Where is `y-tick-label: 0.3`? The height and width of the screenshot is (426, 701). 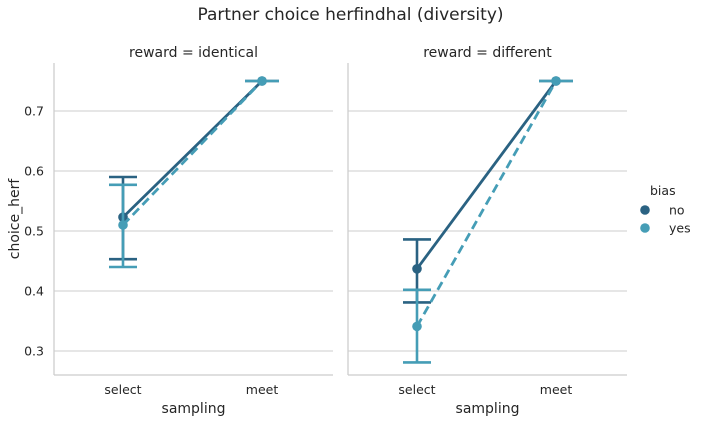
y-tick-label: 0.3 is located at coordinates (34, 351).